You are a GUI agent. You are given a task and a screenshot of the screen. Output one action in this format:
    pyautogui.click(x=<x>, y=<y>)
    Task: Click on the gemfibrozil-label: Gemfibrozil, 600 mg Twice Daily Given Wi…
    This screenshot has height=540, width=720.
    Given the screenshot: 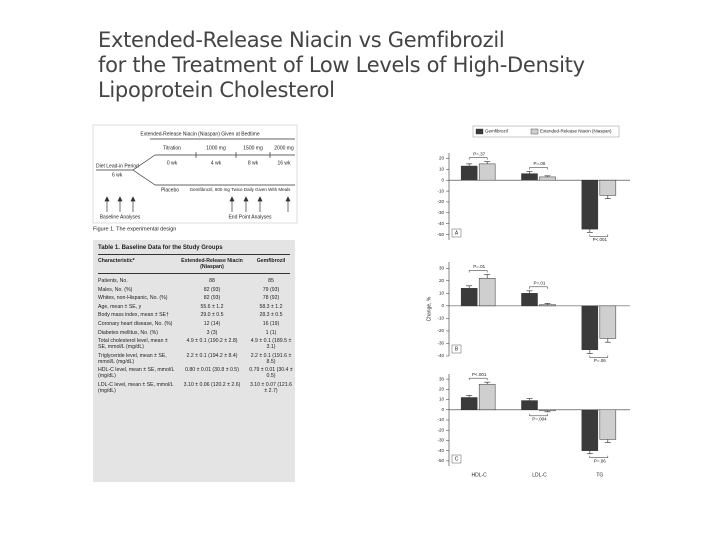 What is the action you would take?
    pyautogui.click(x=240, y=189)
    